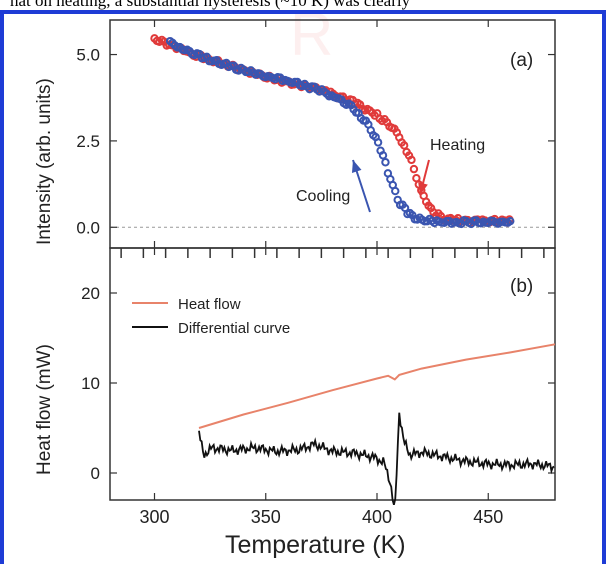 Image resolution: width=610 pixels, height=564 pixels. What do you see at coordinates (457, 145) in the screenshot?
I see `heating-annotation: Heating` at bounding box center [457, 145].